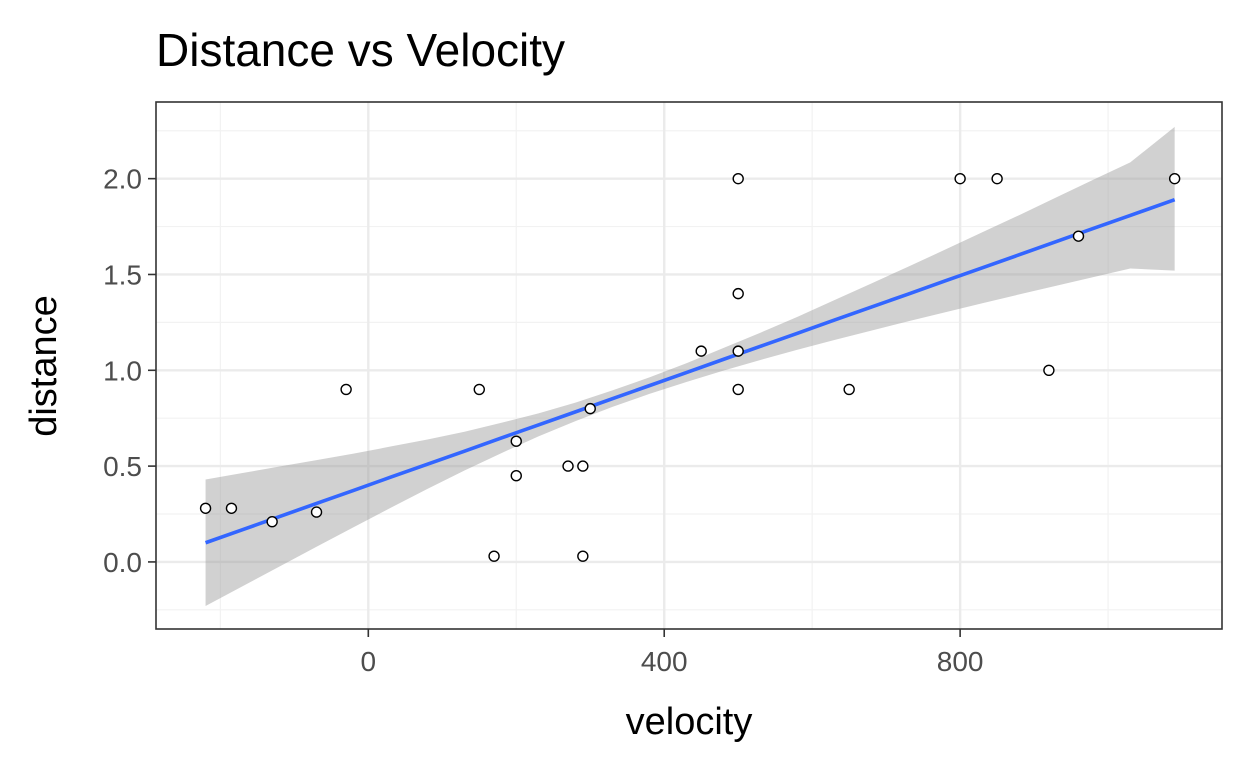 The image size is (1248, 773). Describe the element at coordinates (664, 661) in the screenshot. I see `x-tick-label: 400` at that location.